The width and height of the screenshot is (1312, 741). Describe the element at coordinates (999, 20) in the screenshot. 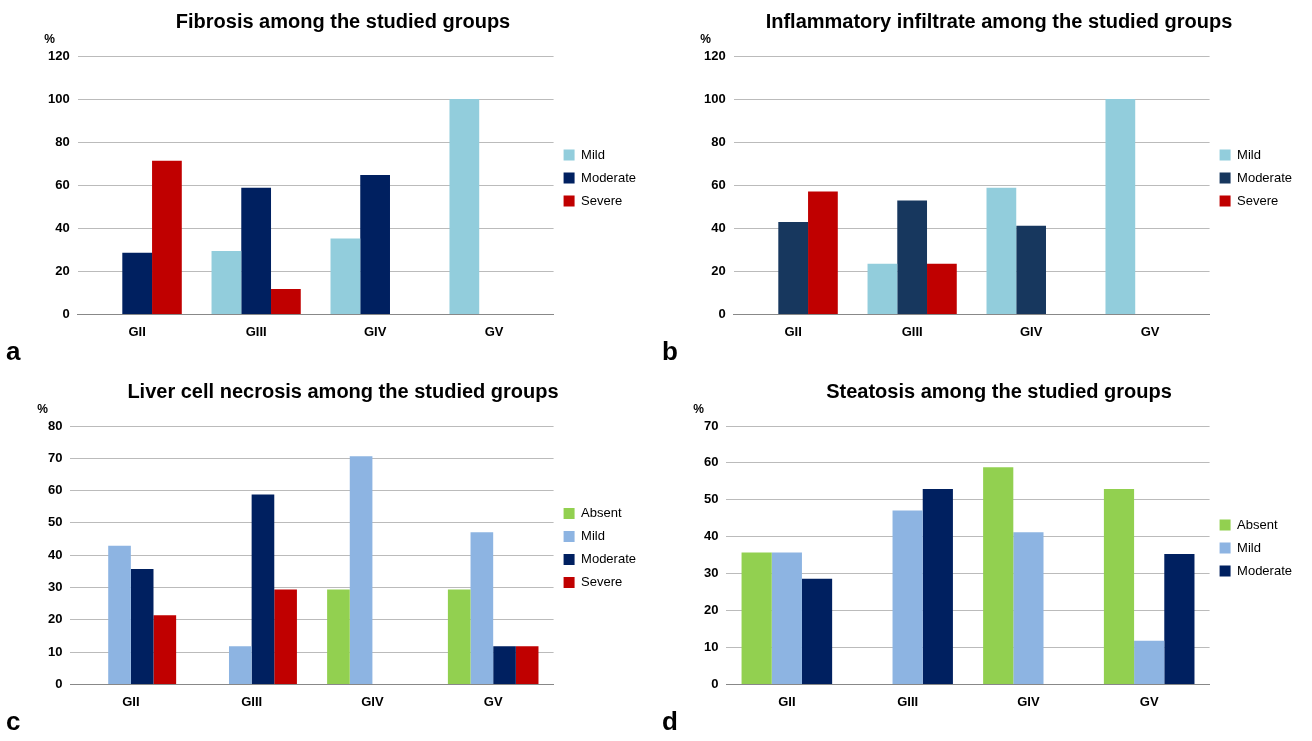

I see `chart-title: Inflammatory infiltrate among the studied groups` at that location.